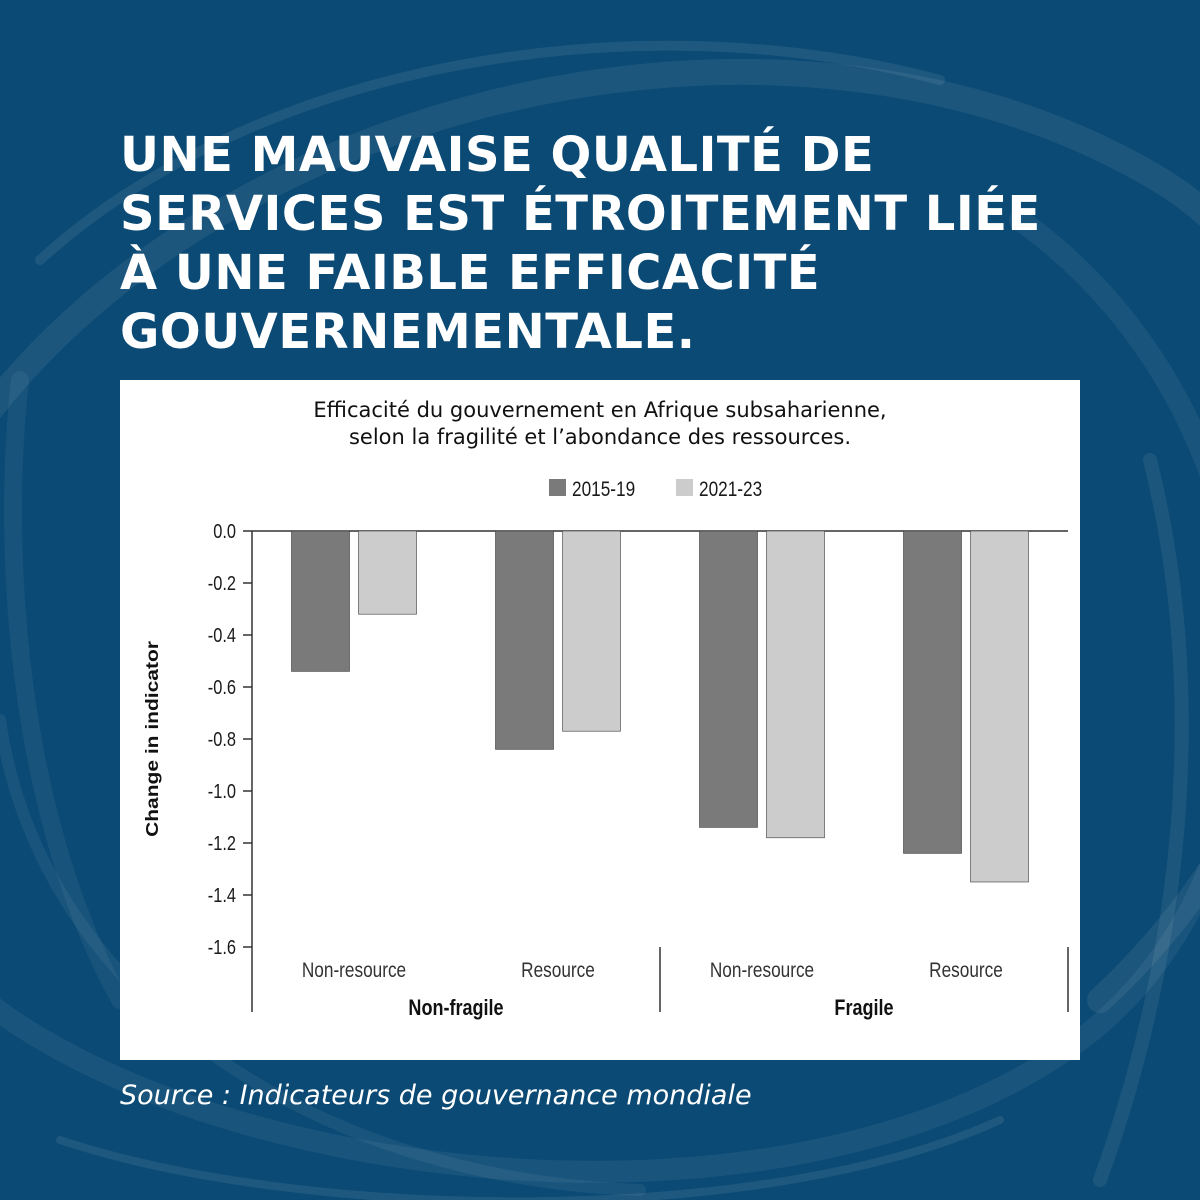  What do you see at coordinates (222, 946) in the screenshot?
I see `y-tick-label: -1.6` at bounding box center [222, 946].